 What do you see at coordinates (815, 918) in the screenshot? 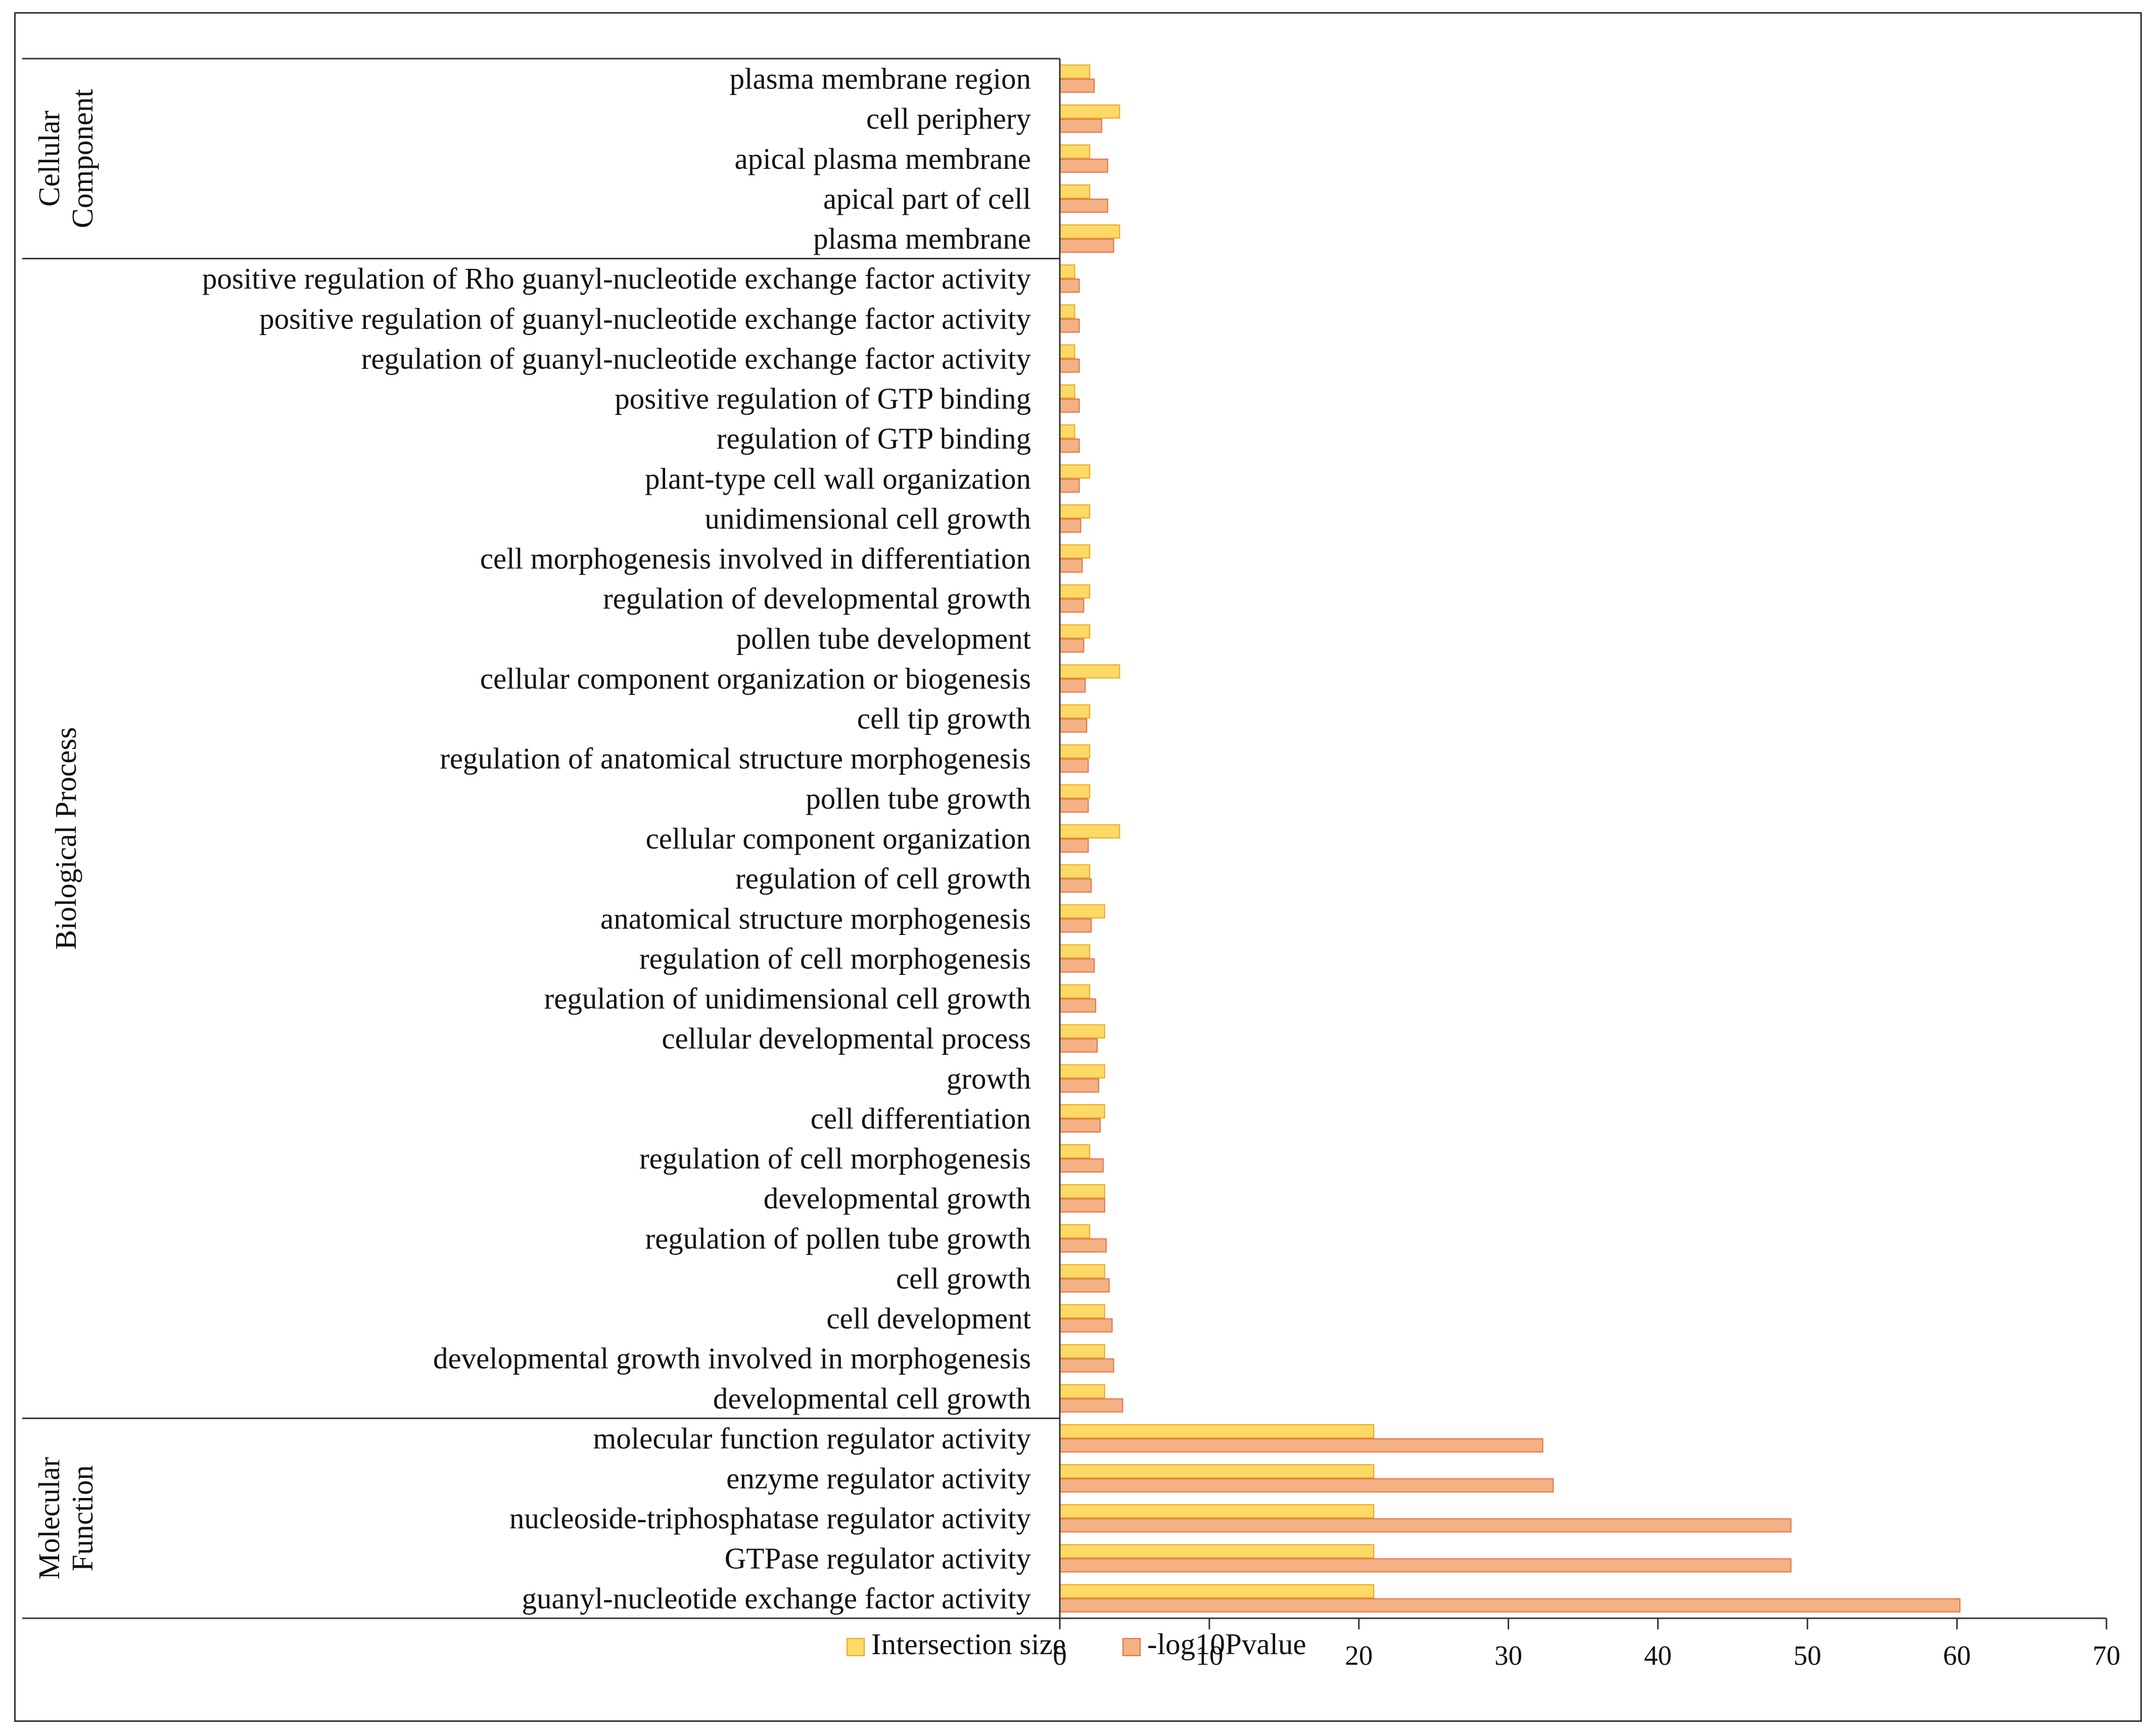
I see `category-label: anatomical structure morphogenesis` at bounding box center [815, 918].